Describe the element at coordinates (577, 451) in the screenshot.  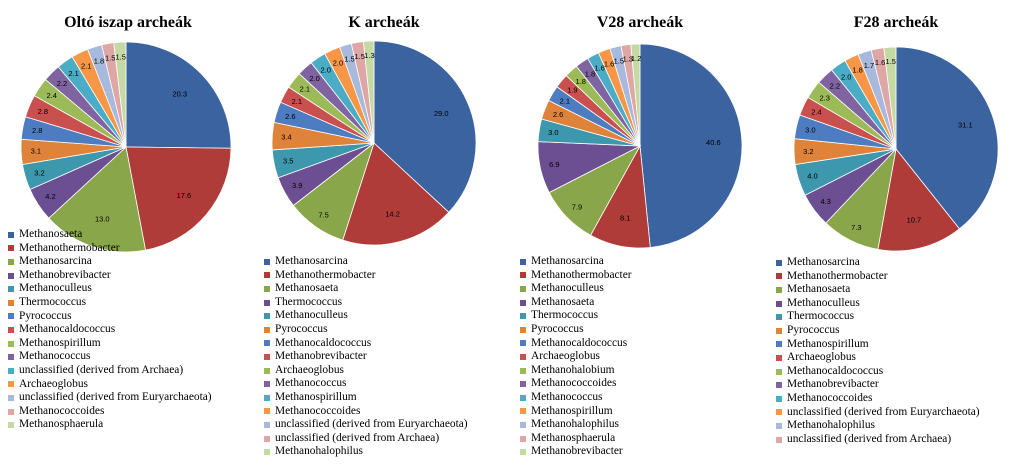
I see `legend-label: Methanobrevibacter` at that location.